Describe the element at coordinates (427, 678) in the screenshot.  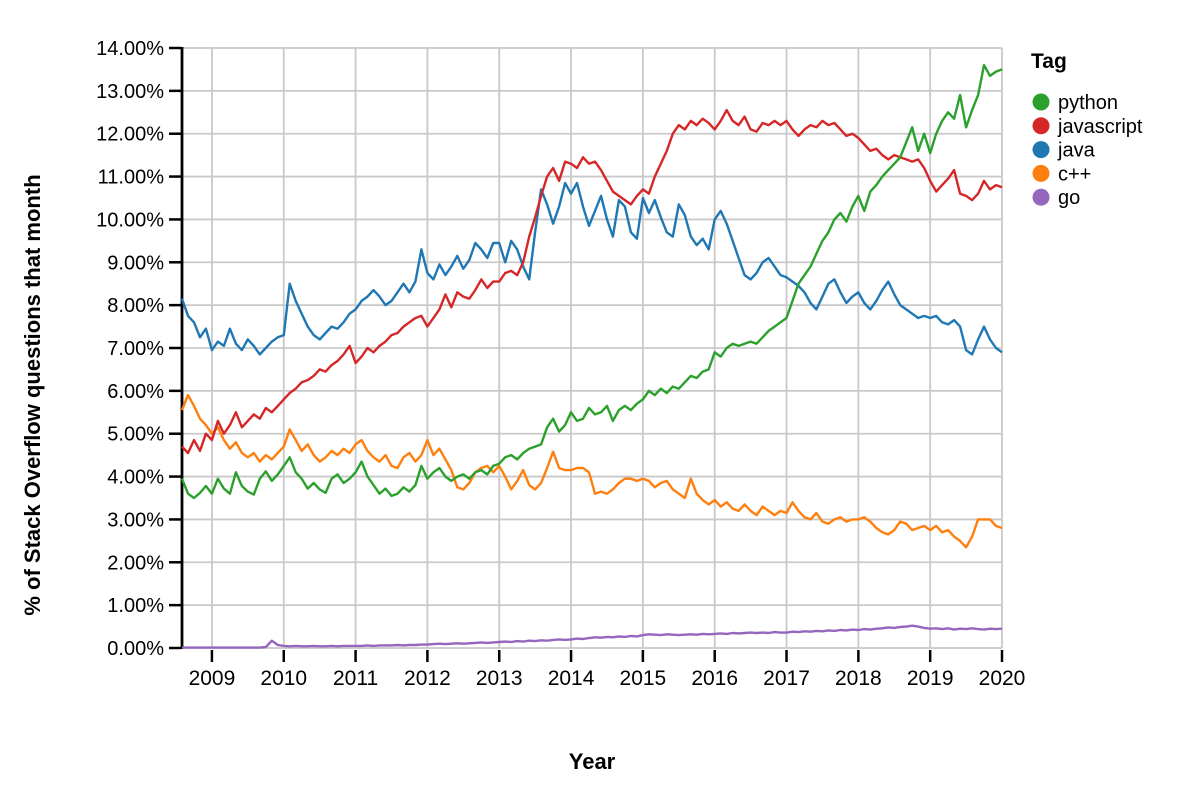
I see `x-tick-label: 2012` at that location.